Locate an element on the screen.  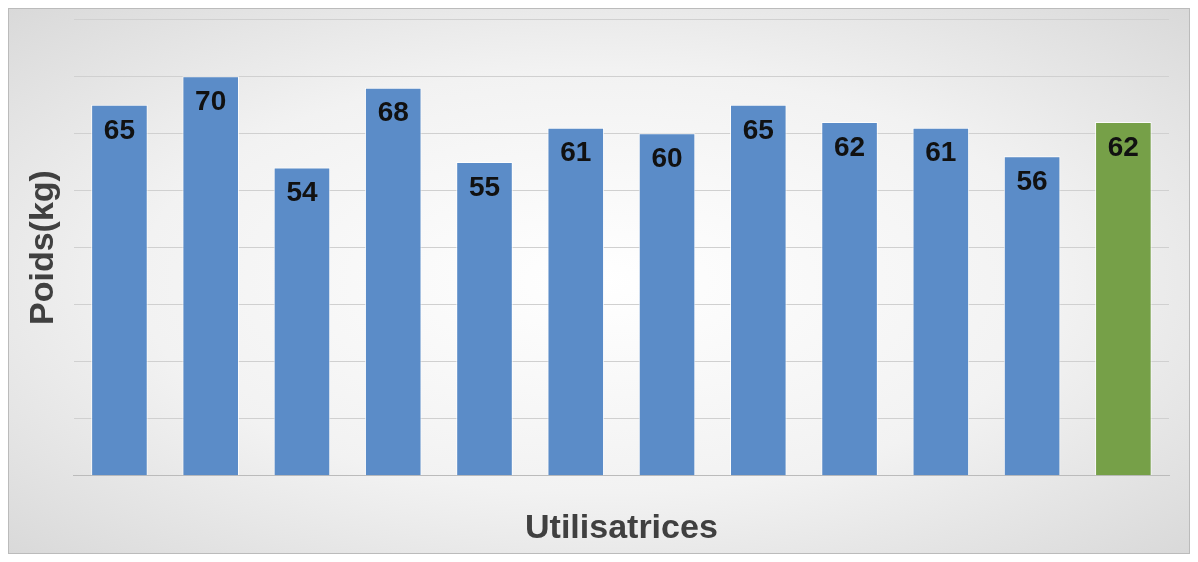
data-label: 70 is located at coordinates (211, 100).